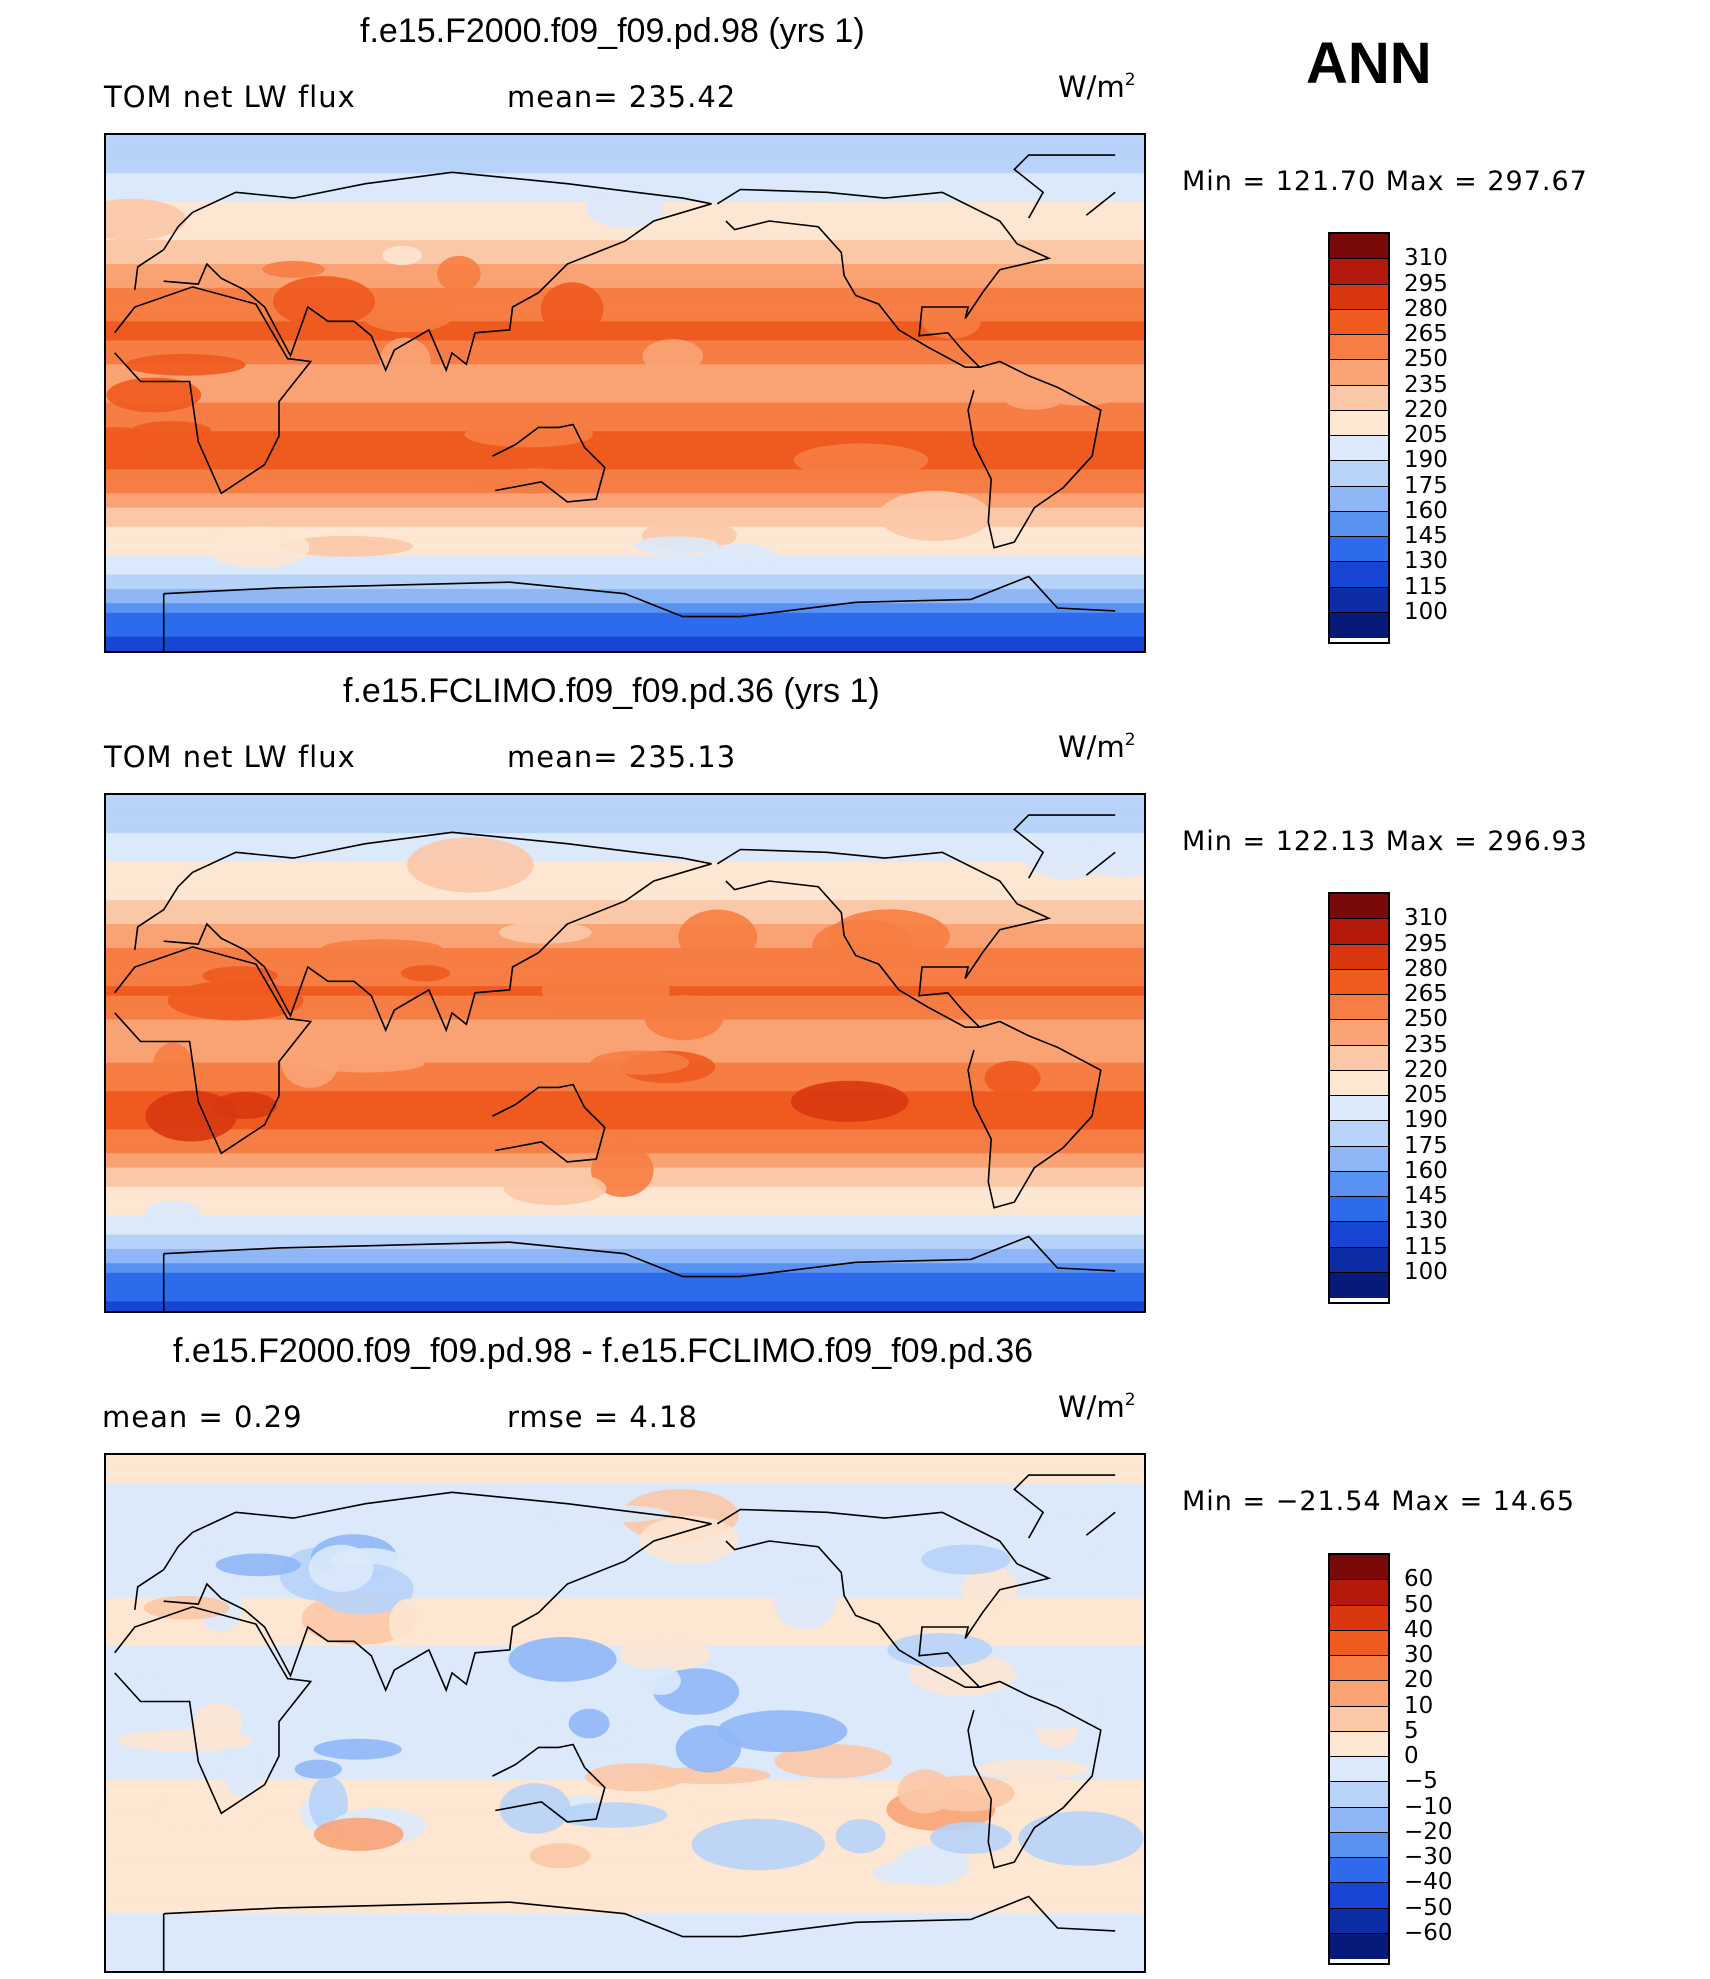  What do you see at coordinates (230, 97) in the screenshot?
I see `panel-1-variable: TOM net LW flux` at bounding box center [230, 97].